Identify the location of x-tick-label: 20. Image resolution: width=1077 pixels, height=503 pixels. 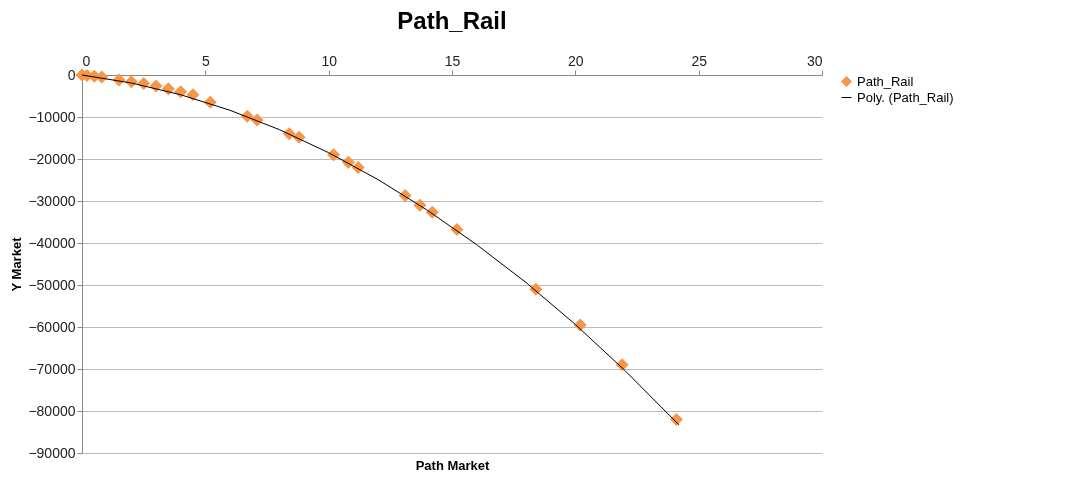
(576, 60).